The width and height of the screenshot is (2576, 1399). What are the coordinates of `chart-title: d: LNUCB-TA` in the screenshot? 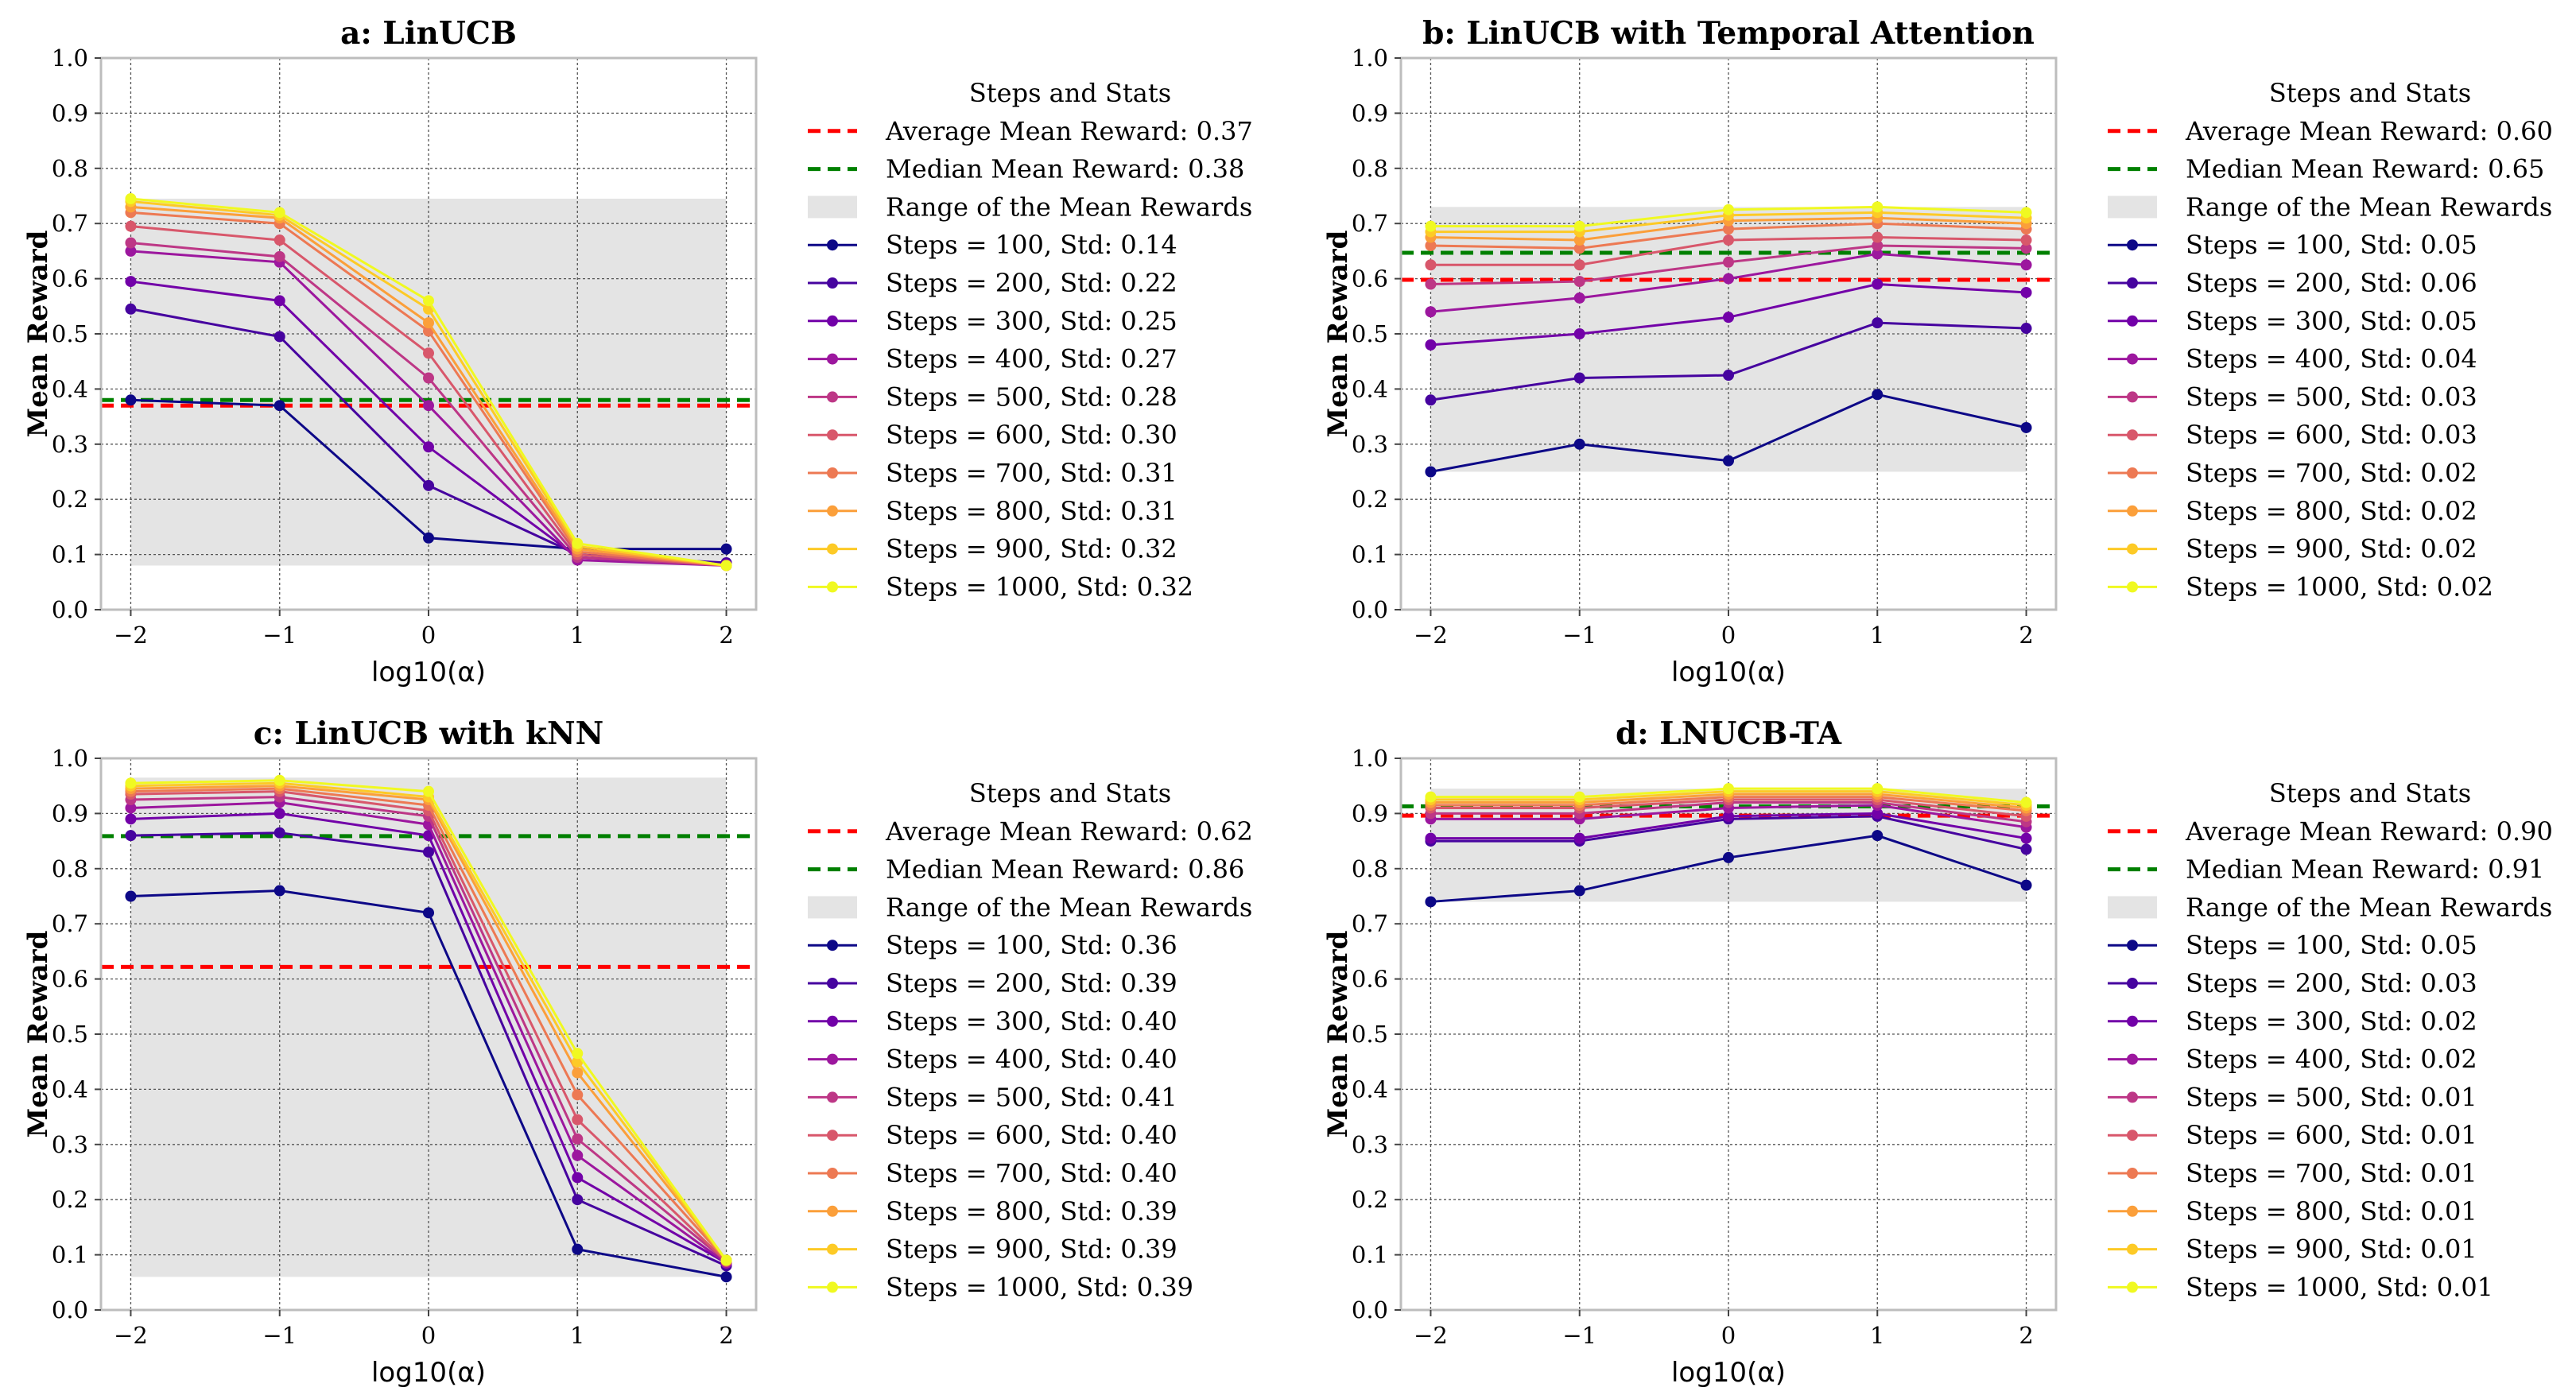 It's located at (1729, 734).